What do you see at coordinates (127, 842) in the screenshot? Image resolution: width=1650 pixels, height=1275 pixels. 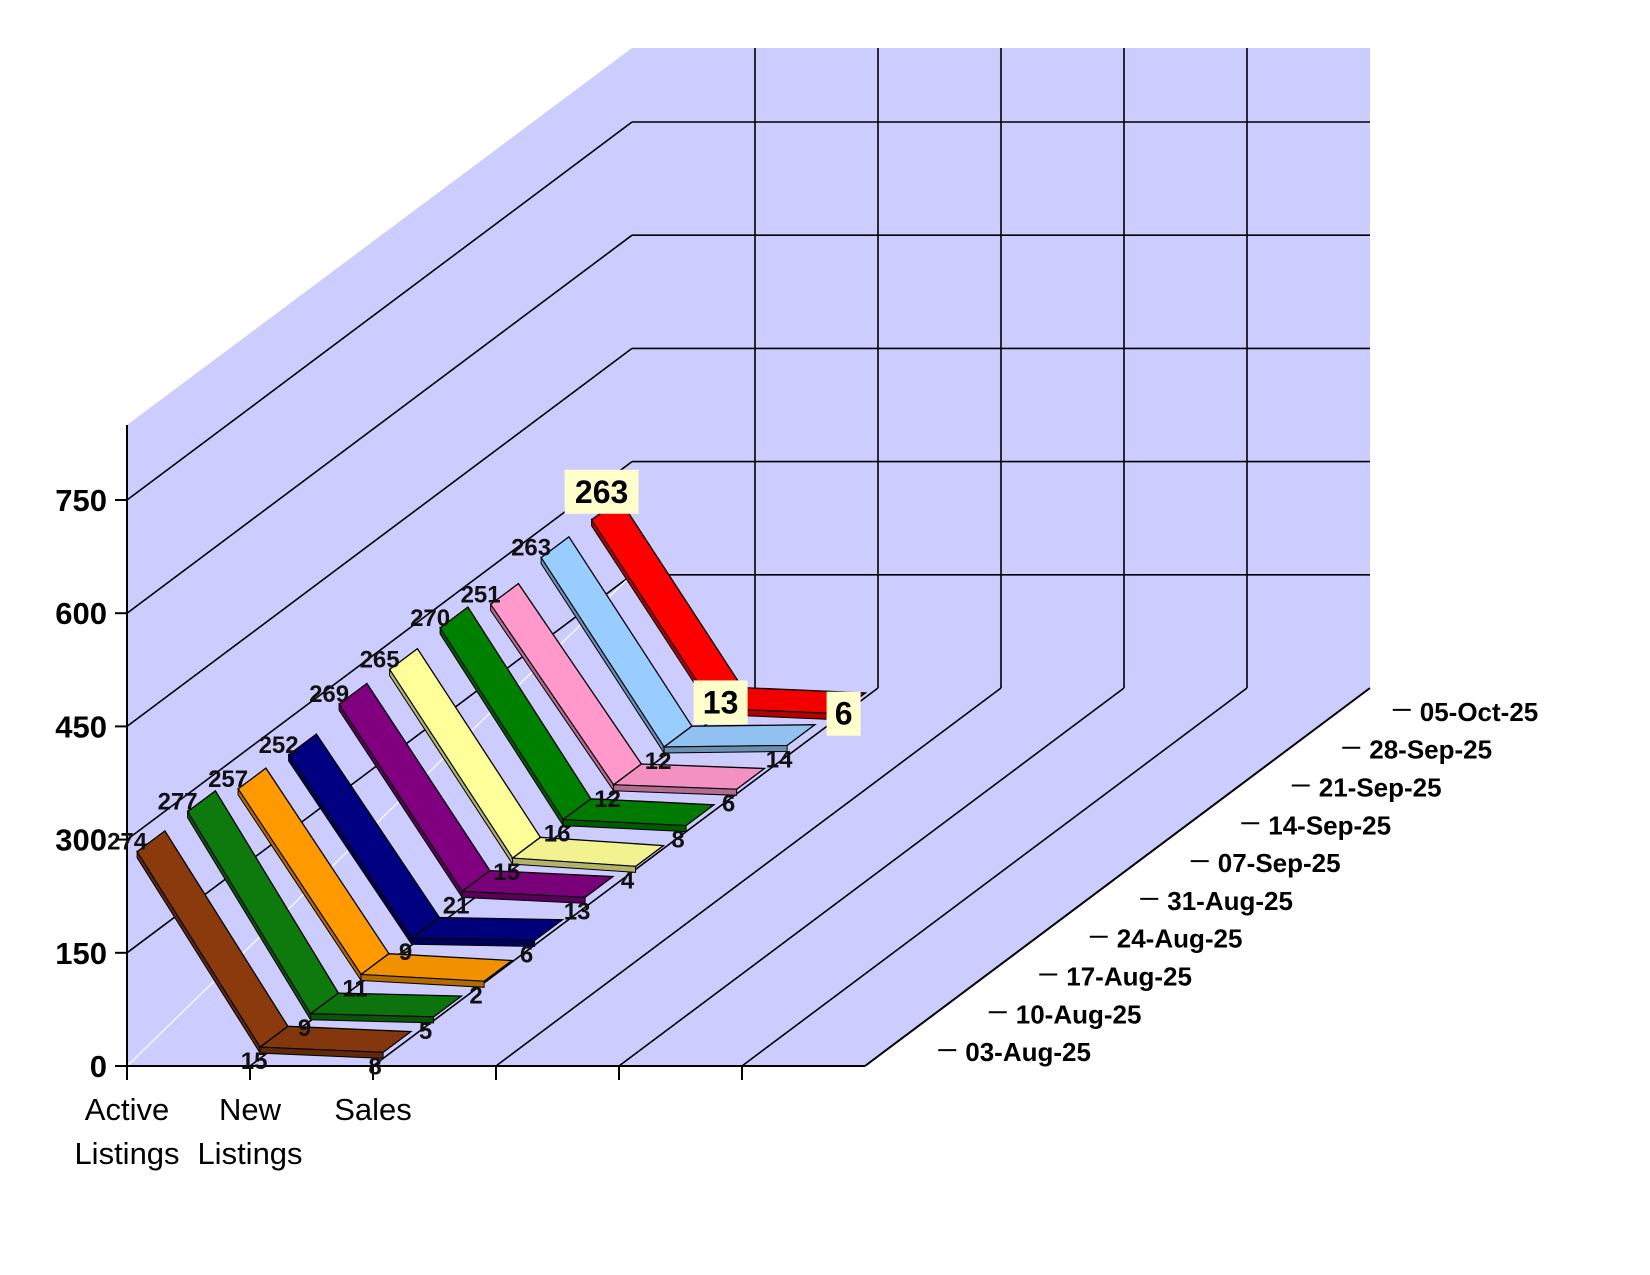 I see `data-label: 274` at bounding box center [127, 842].